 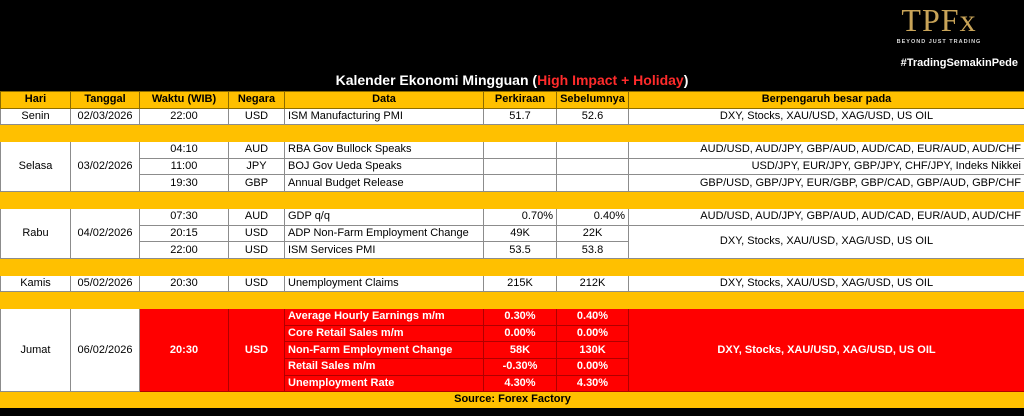 I want to click on data-cell: Retail Sales m/m, so click(x=384, y=367).